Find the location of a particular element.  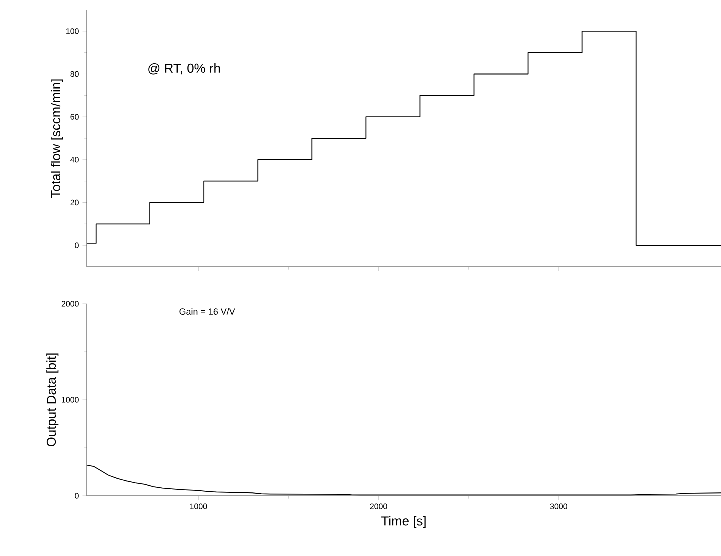

y-axis-title: Output Data [bit] is located at coordinates (52, 400).